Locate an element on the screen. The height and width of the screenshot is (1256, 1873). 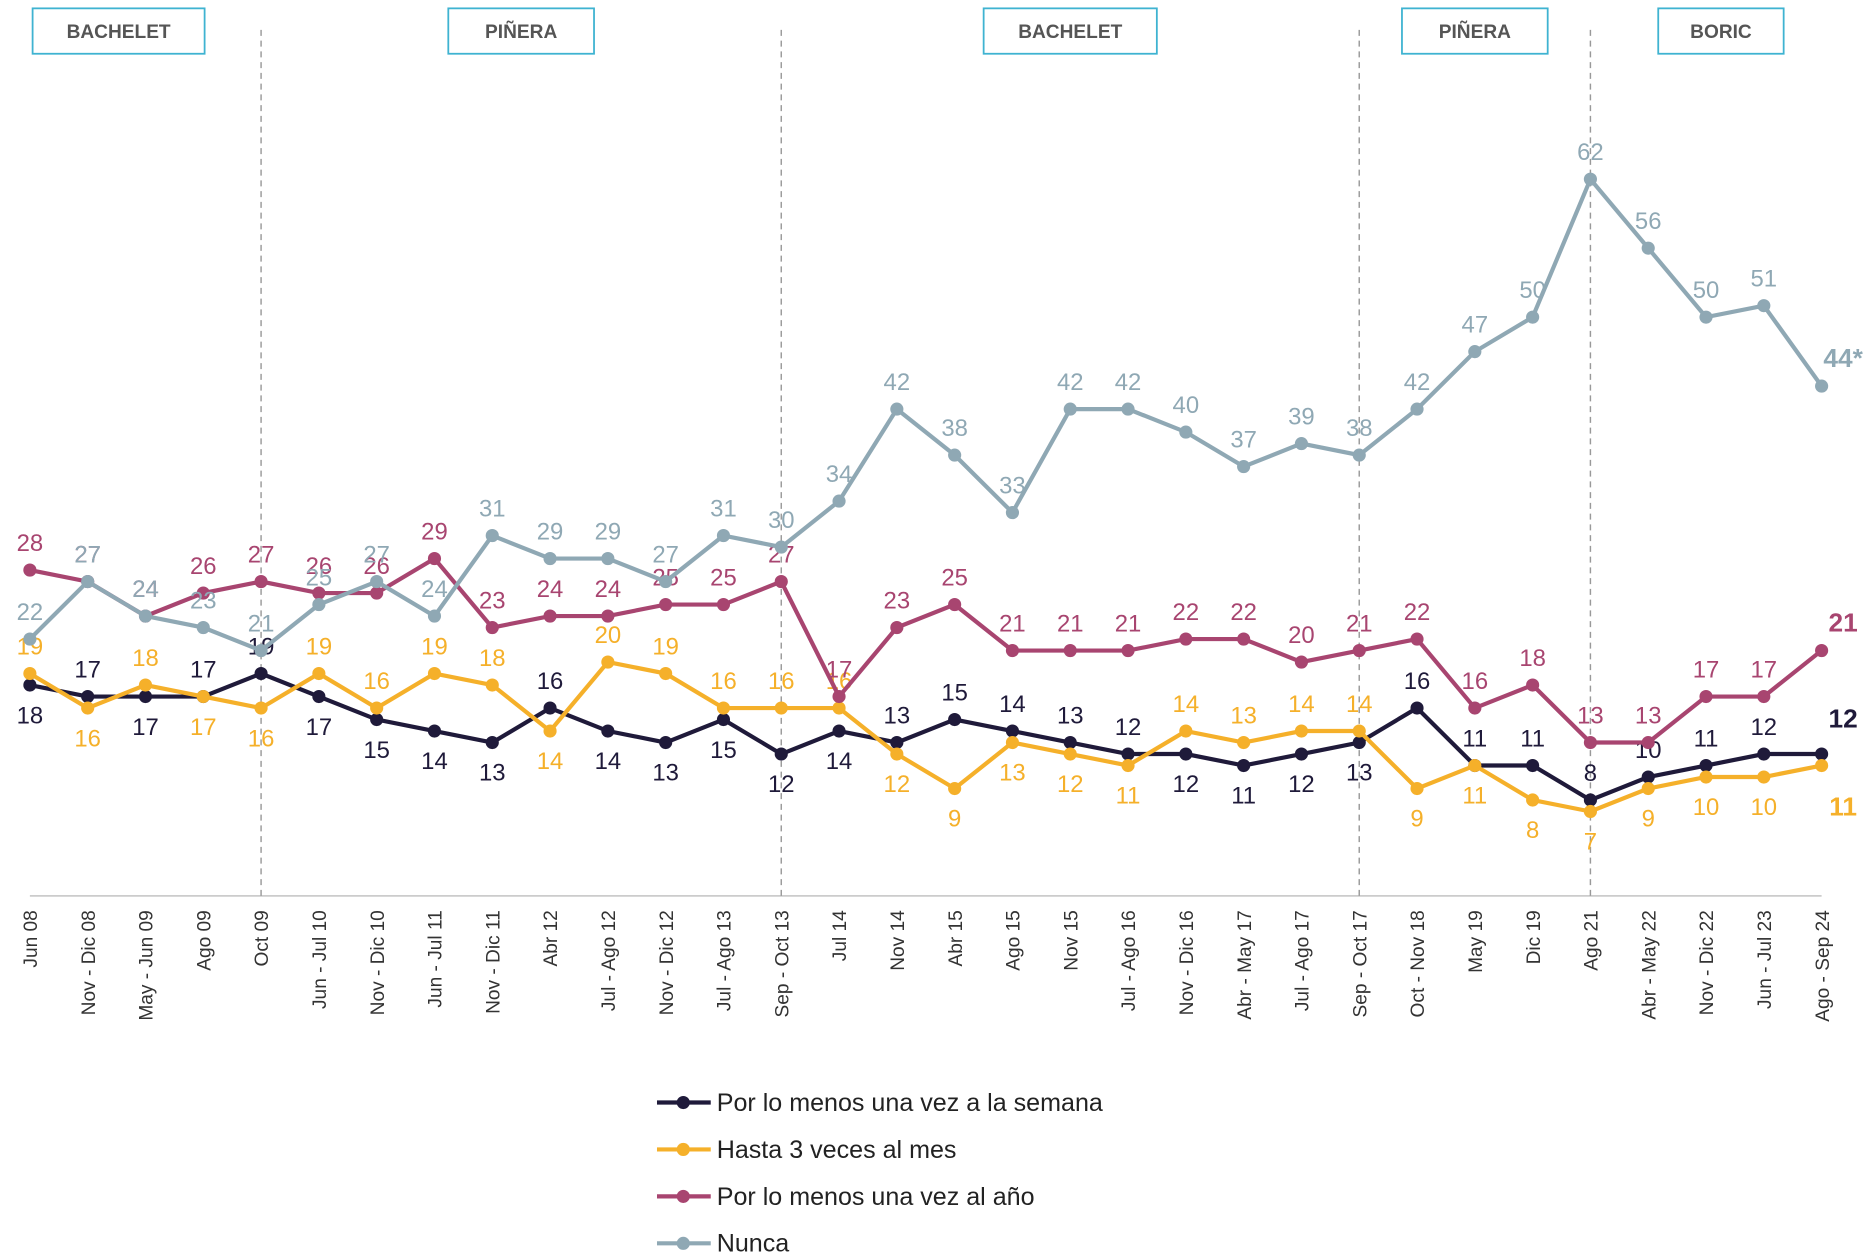
data-label: 24 is located at coordinates (434, 589).